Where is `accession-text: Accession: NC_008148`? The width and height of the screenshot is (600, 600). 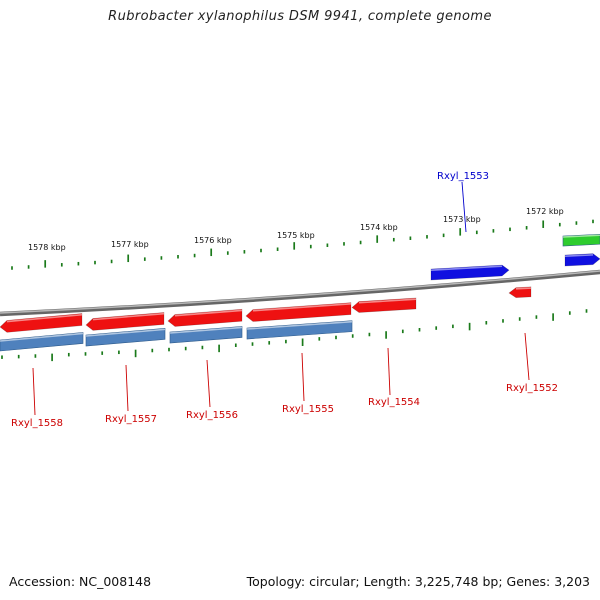
accession-text: Accession: NC_008148 is located at coordinates (80, 581).